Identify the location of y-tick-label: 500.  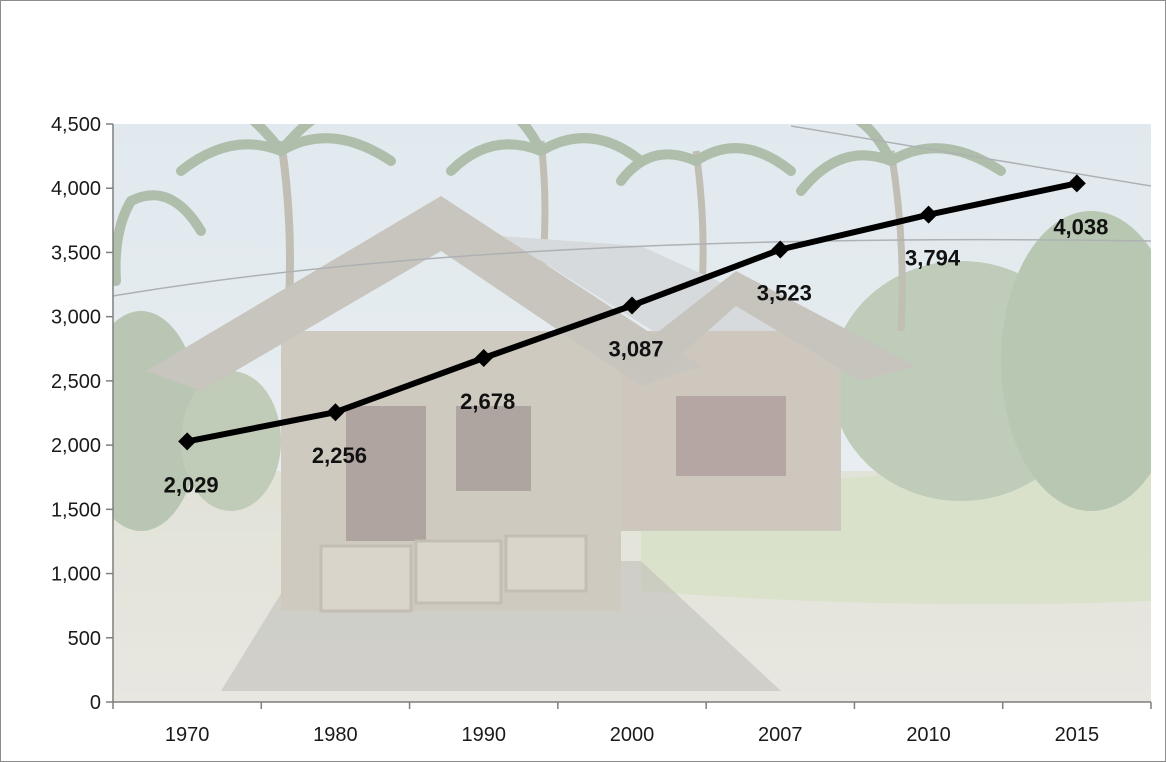
(84, 639).